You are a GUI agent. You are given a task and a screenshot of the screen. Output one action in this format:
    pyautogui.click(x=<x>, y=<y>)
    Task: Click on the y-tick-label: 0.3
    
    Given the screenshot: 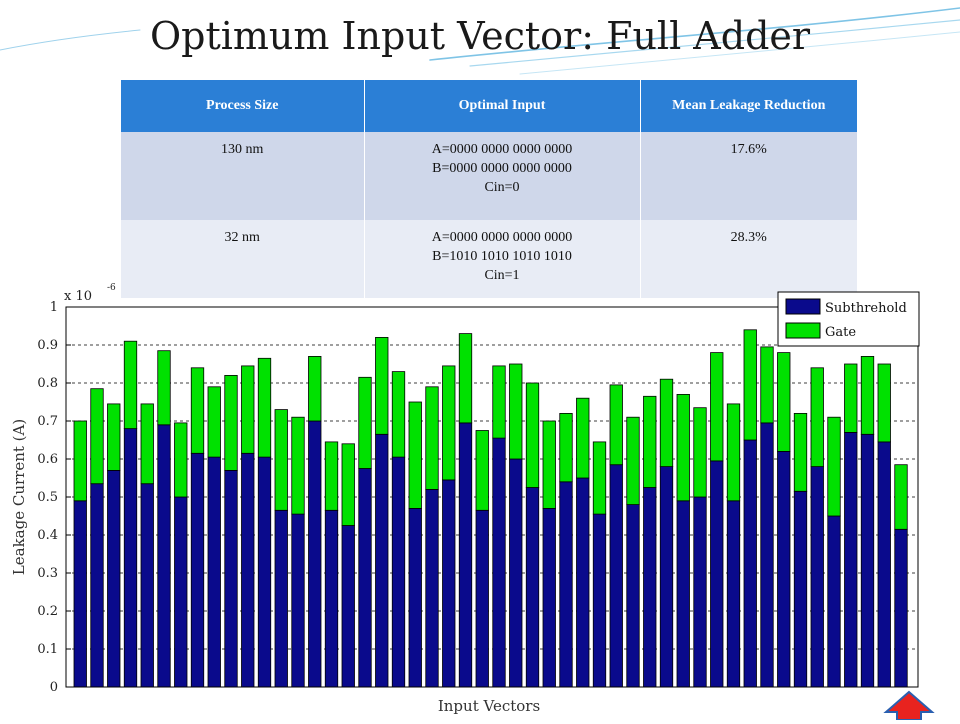 What is the action you would take?
    pyautogui.click(x=47, y=573)
    